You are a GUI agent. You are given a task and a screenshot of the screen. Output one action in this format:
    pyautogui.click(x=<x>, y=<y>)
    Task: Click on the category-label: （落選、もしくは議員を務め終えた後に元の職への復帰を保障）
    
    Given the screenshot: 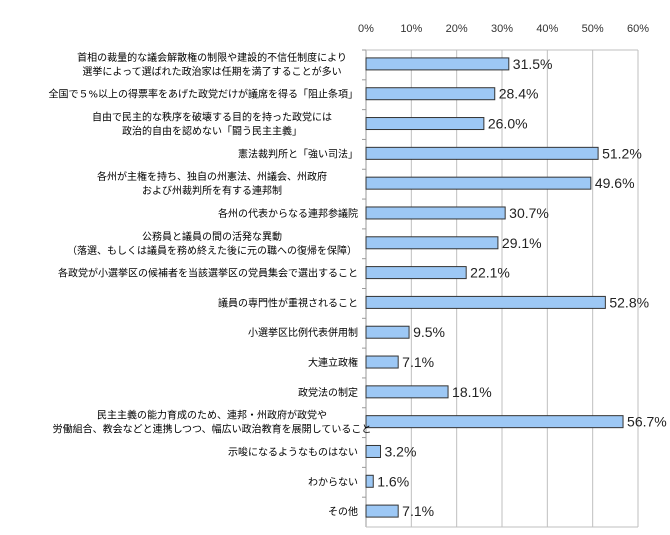 What is the action you would take?
    pyautogui.click(x=212, y=250)
    